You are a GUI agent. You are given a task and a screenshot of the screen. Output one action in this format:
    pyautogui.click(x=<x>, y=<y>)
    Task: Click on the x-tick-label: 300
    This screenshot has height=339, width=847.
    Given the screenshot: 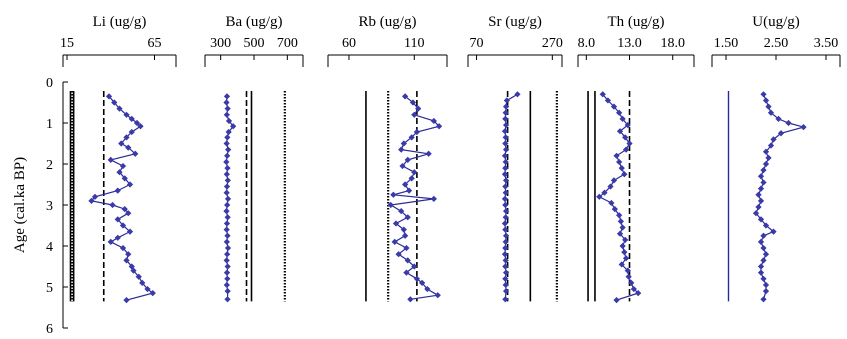 What is the action you would take?
    pyautogui.click(x=220, y=43)
    